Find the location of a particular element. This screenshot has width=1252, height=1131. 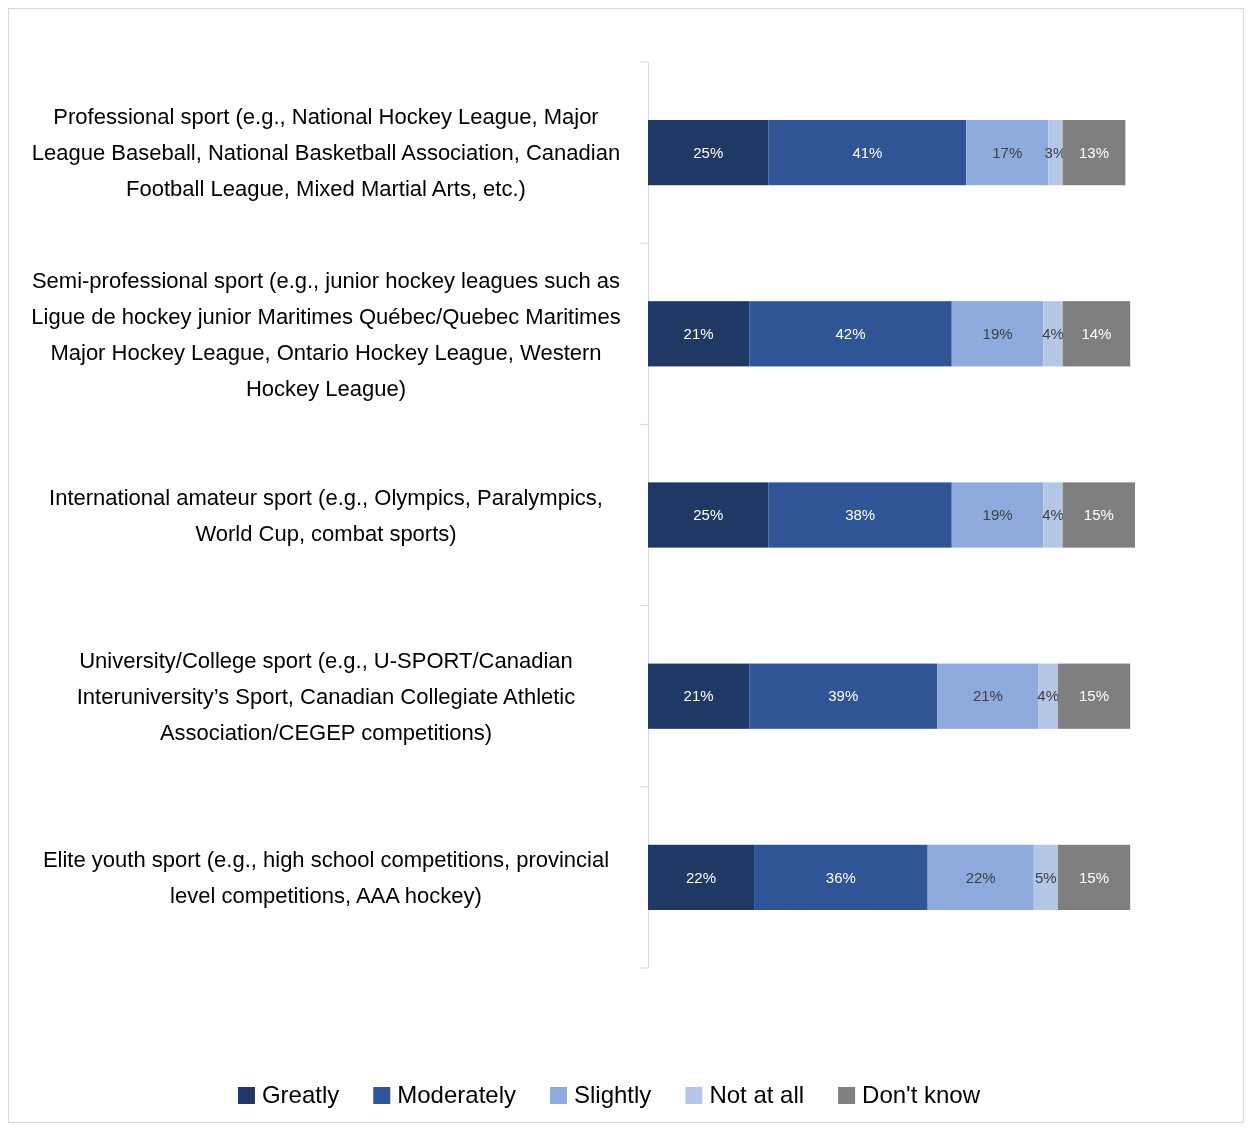

data-label: 42% is located at coordinates (850, 334).